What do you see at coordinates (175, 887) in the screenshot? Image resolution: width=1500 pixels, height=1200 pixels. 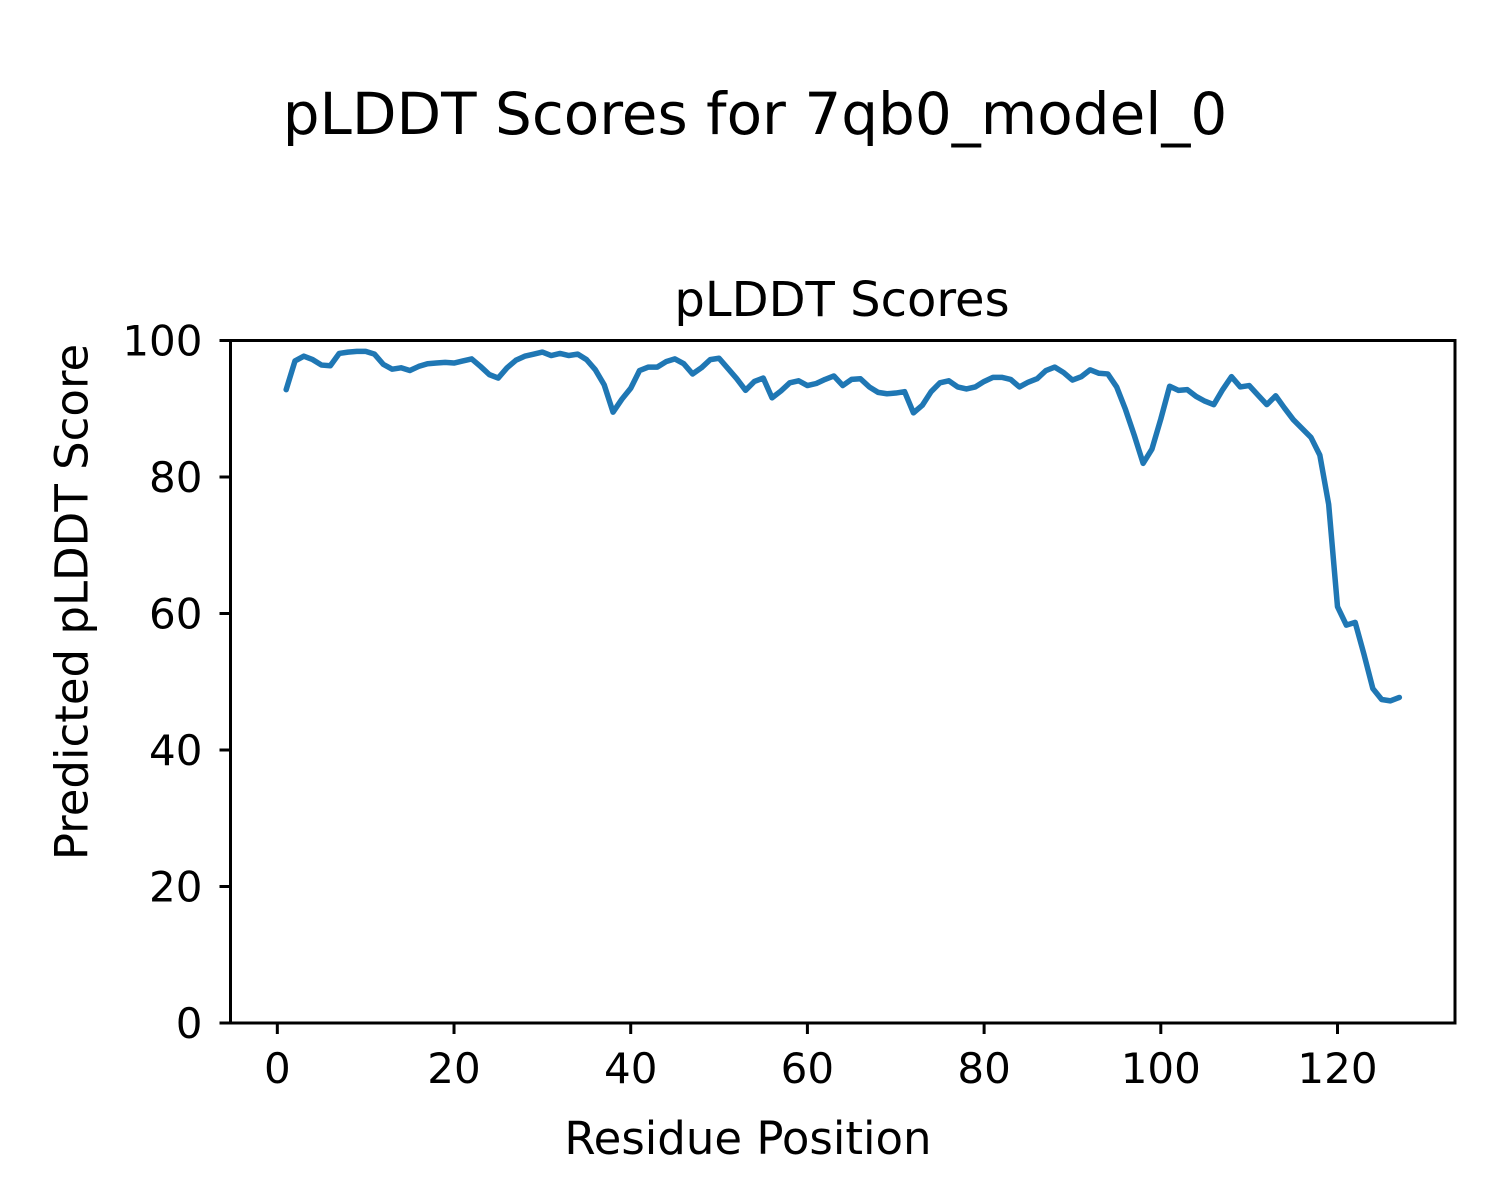 I see `y-tick-label: 20` at bounding box center [175, 887].